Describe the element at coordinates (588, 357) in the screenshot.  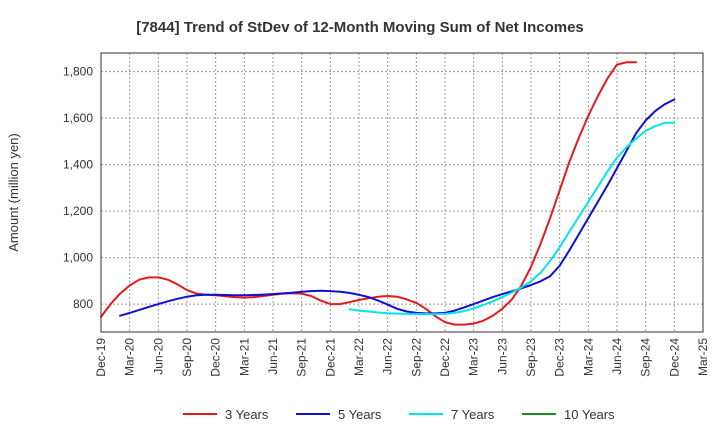
I see `x-tick-label: Mar-24` at that location.